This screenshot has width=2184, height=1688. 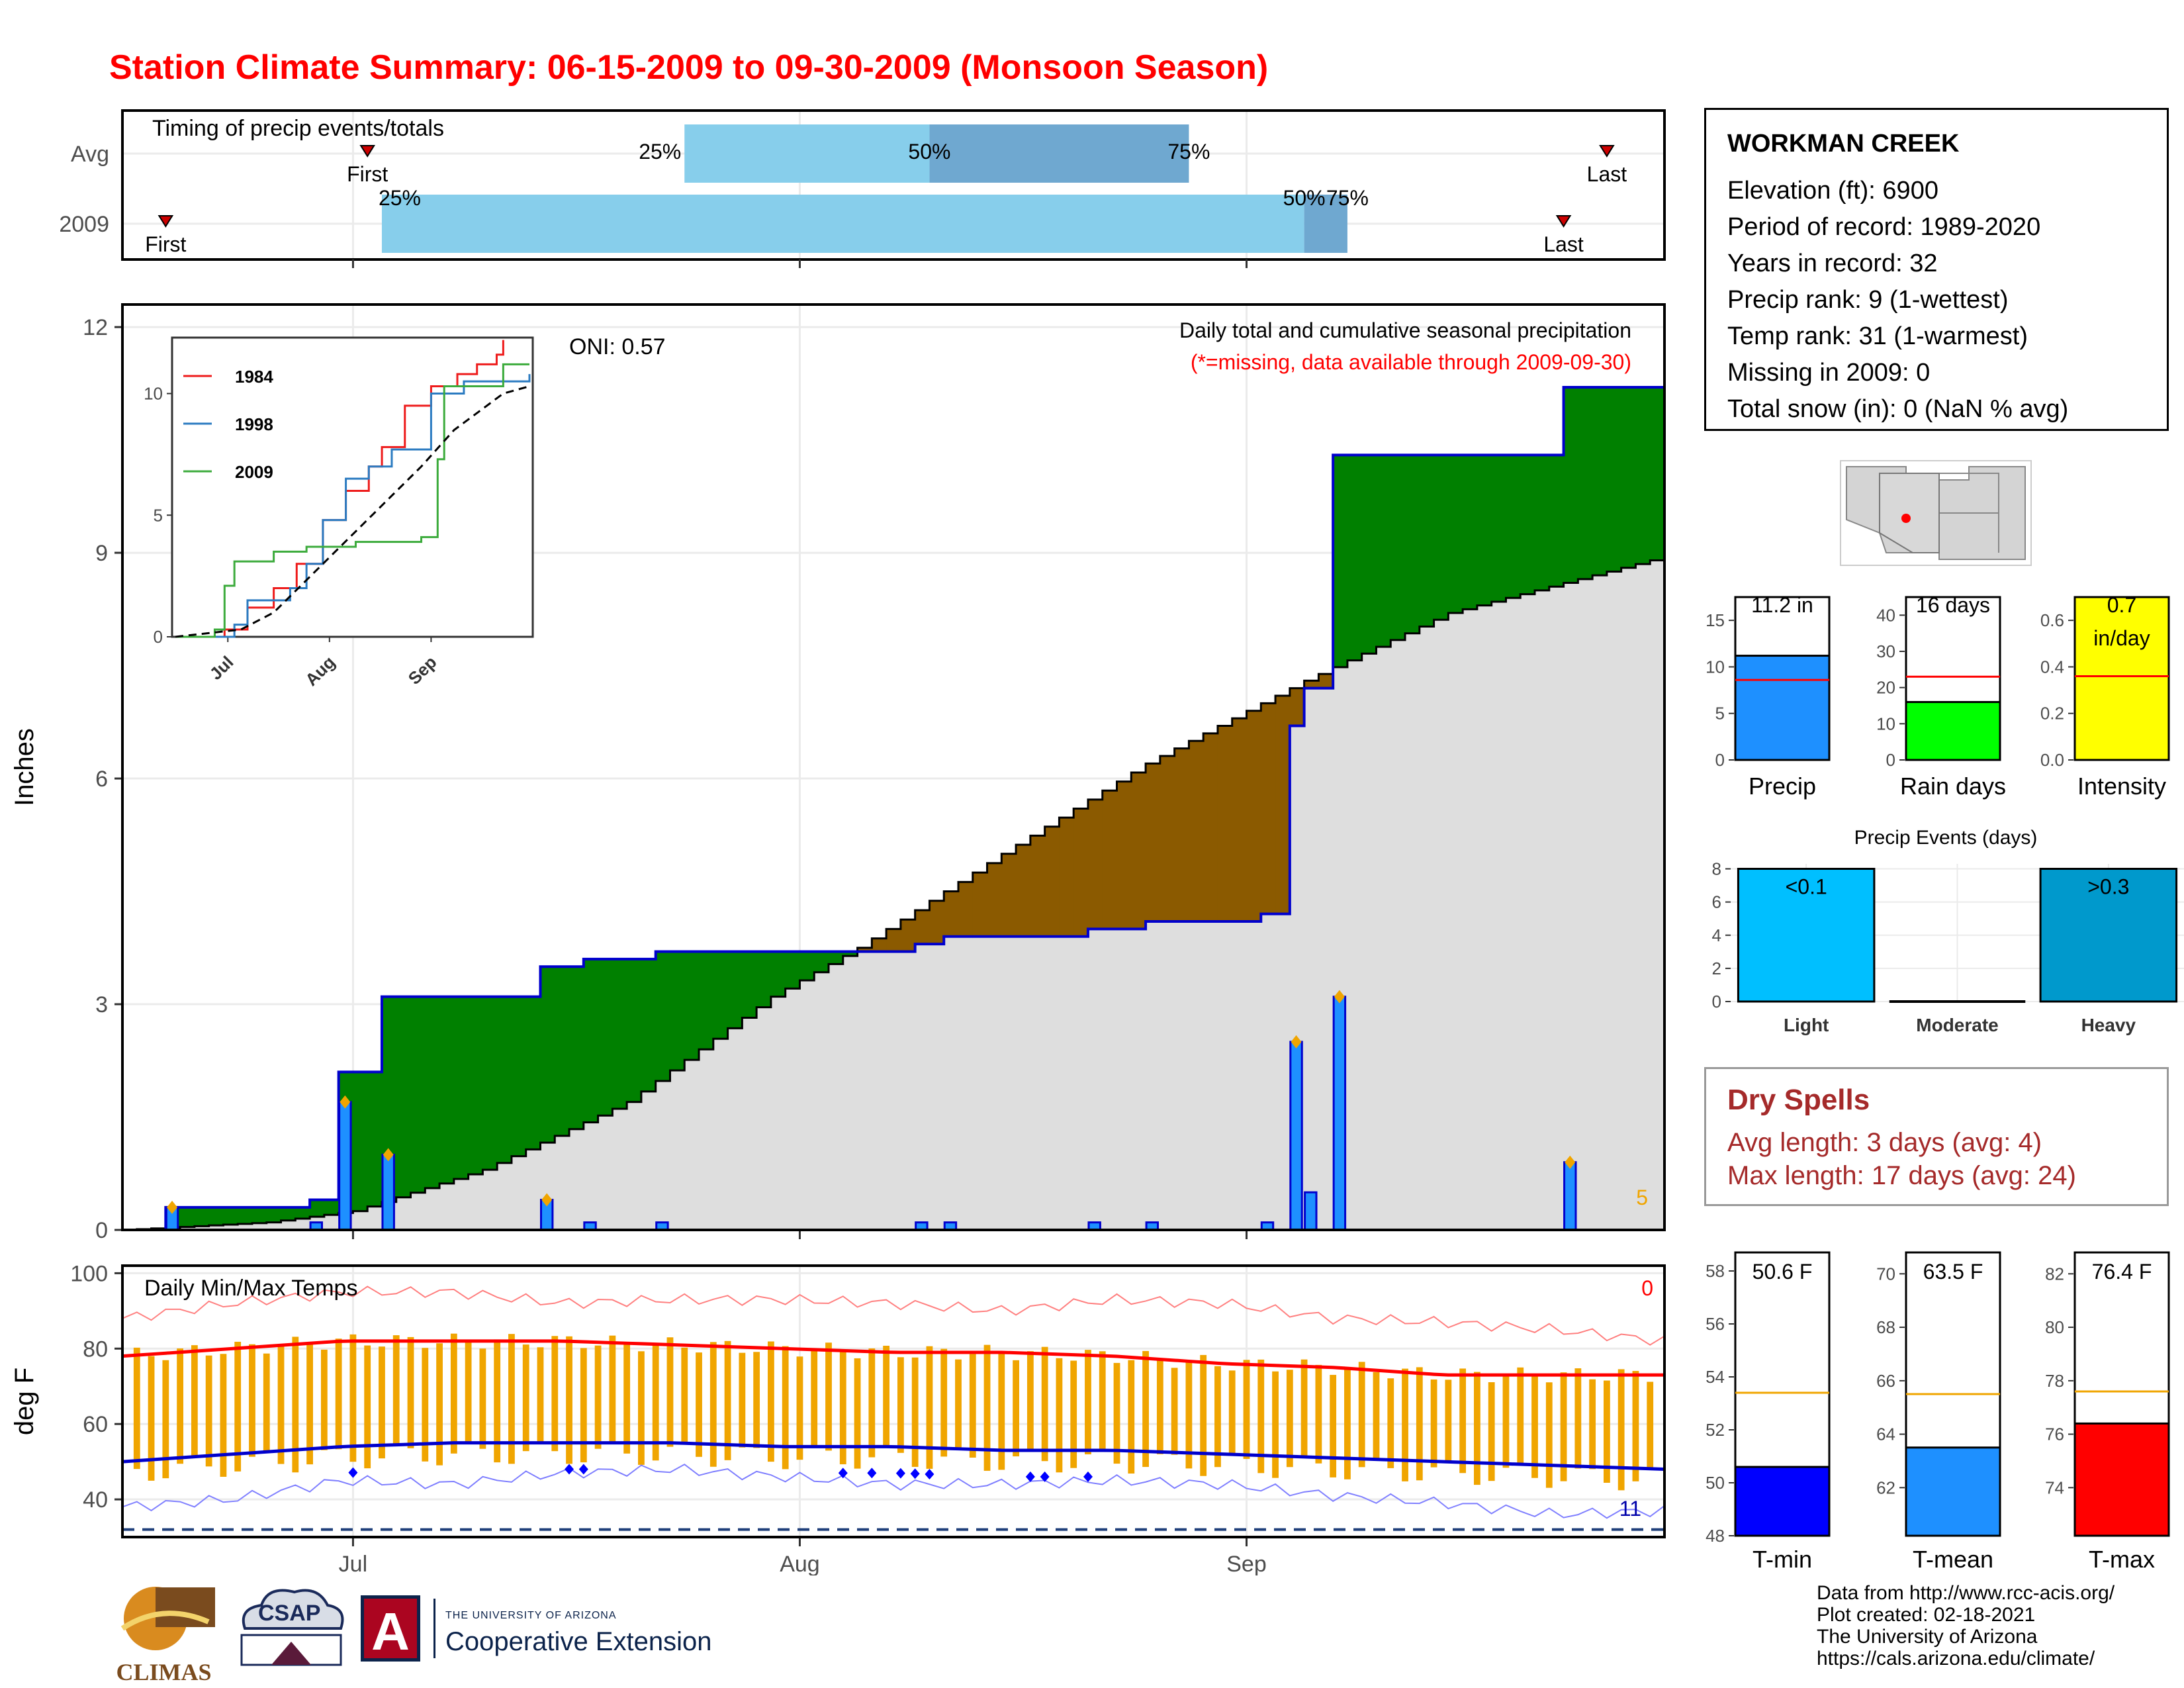 I want to click on mini-y-tick-label: 0.6, so click(x=2052, y=620).